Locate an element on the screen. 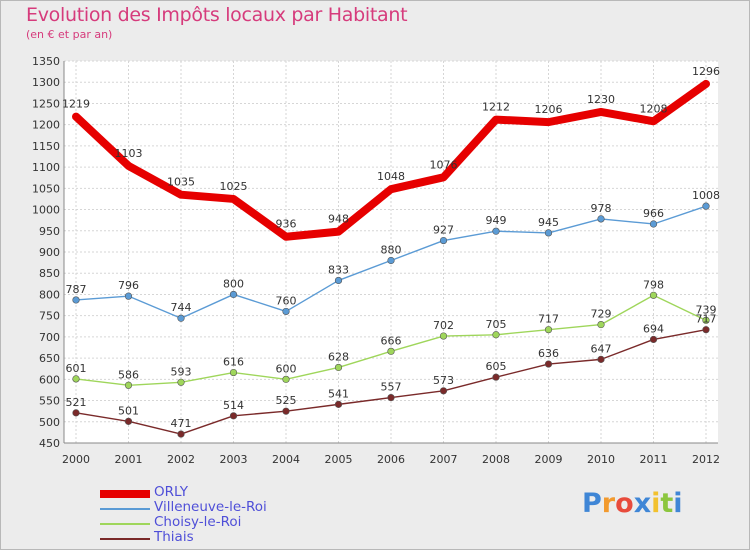 Image resolution: width=750 pixels, height=550 pixels. data-label: 557 is located at coordinates (391, 387).